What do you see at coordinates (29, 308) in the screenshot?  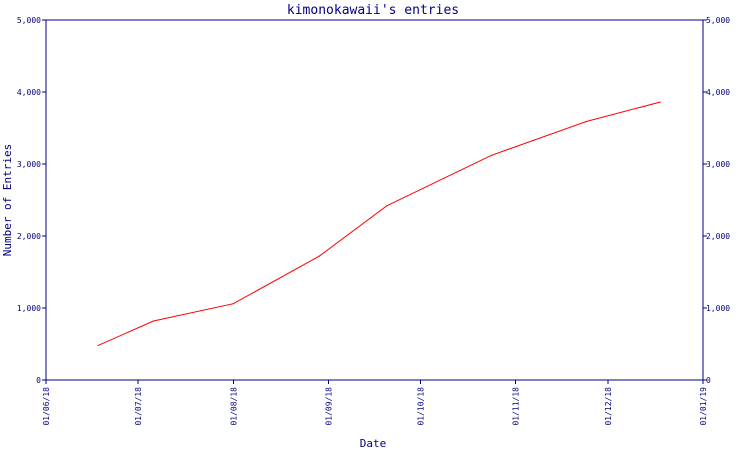 I see `y-tick-label-left: 1,000` at bounding box center [29, 308].